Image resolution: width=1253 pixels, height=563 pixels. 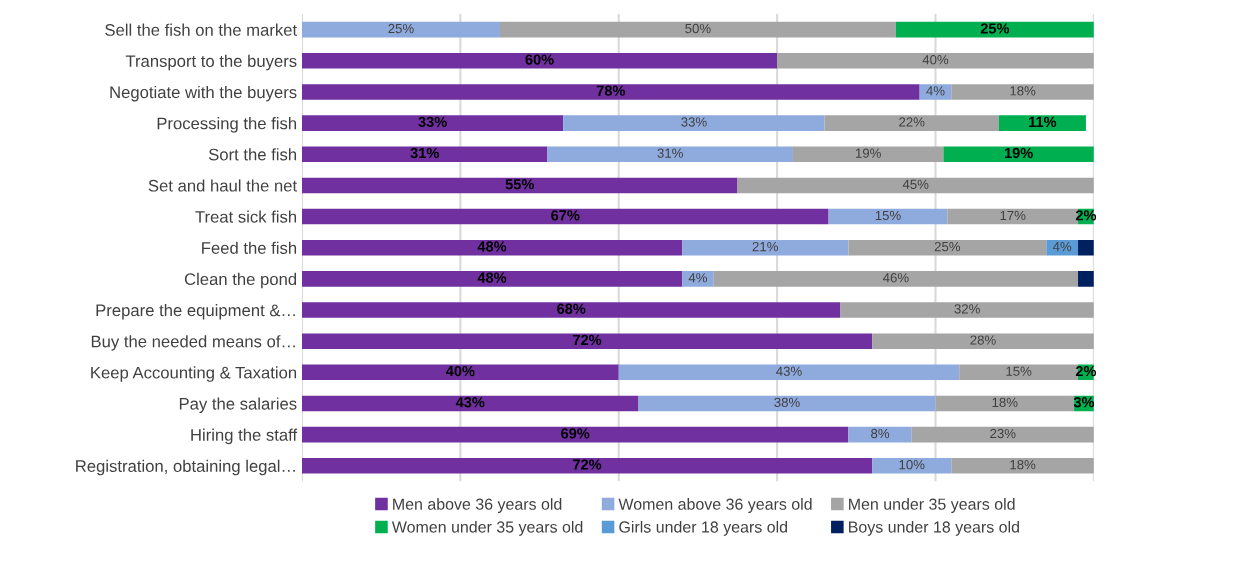 I want to click on data-label: 38%, so click(x=787, y=402).